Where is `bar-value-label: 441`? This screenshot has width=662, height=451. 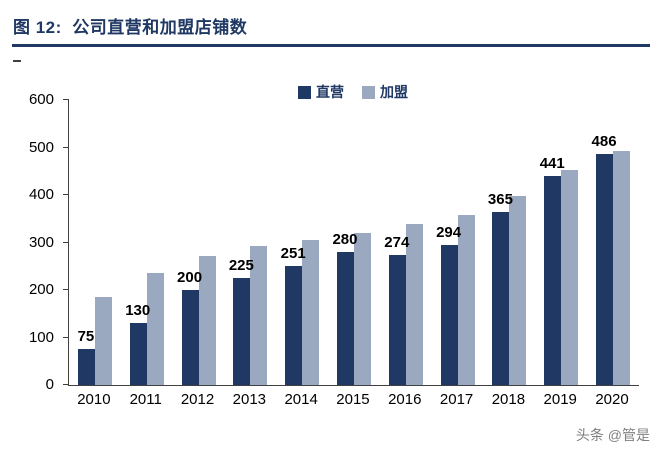 bar-value-label: 441 is located at coordinates (552, 163).